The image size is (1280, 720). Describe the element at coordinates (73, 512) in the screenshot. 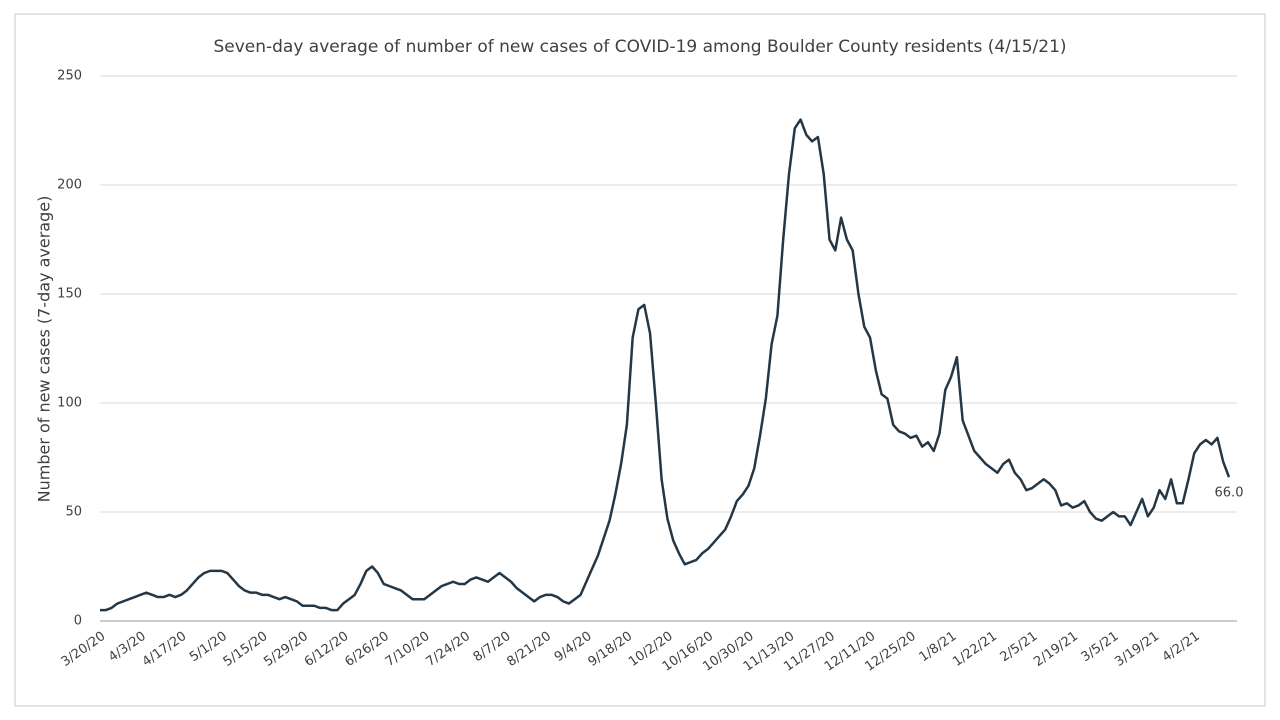

I see `y-tick-label: 50` at that location.